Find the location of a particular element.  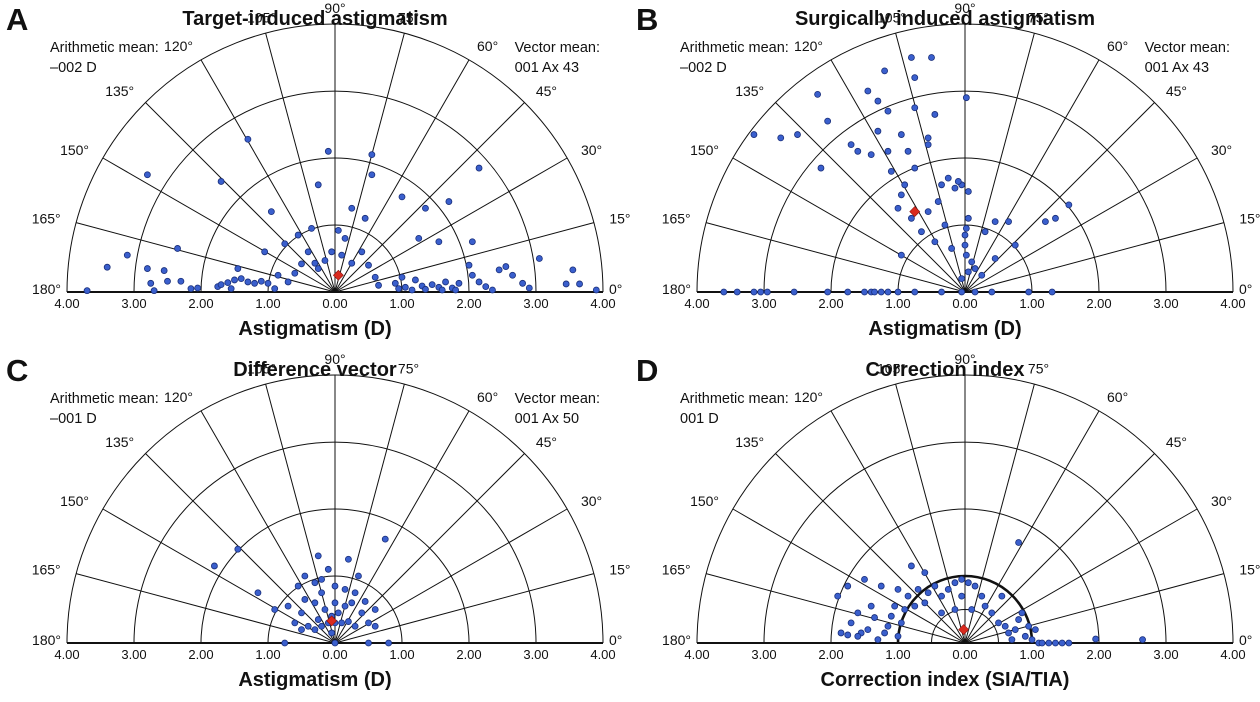

angle-tick-label: 150° is located at coordinates (74, 150).